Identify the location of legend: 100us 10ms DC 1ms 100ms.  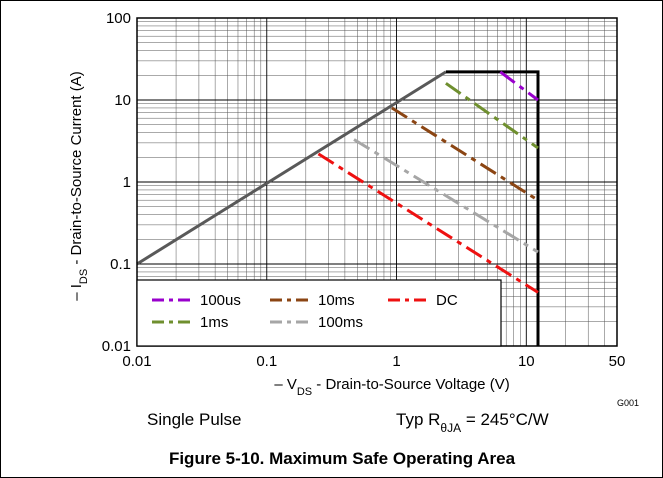
(319, 313).